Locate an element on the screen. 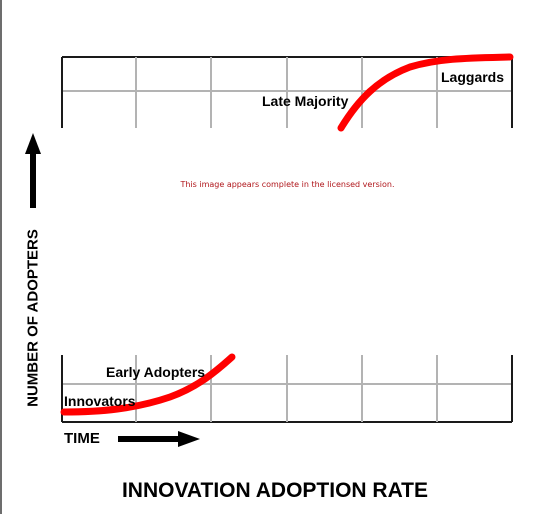 The image size is (550, 514). grid-bottom is located at coordinates (287, 389).